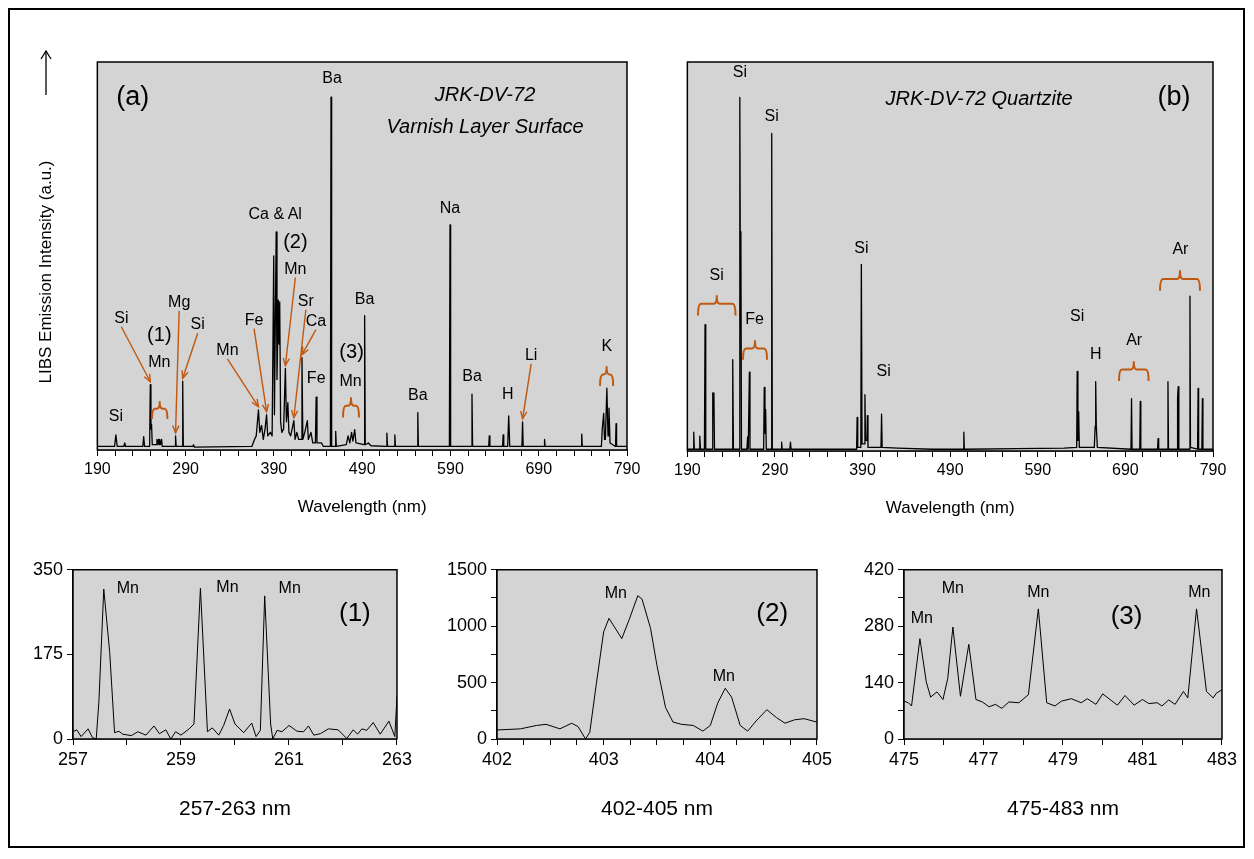 The image size is (1254, 859). Describe the element at coordinates (485, 109) in the screenshot. I see `chart-title: JRK-DV-72 Varnish Layer Surface` at that location.